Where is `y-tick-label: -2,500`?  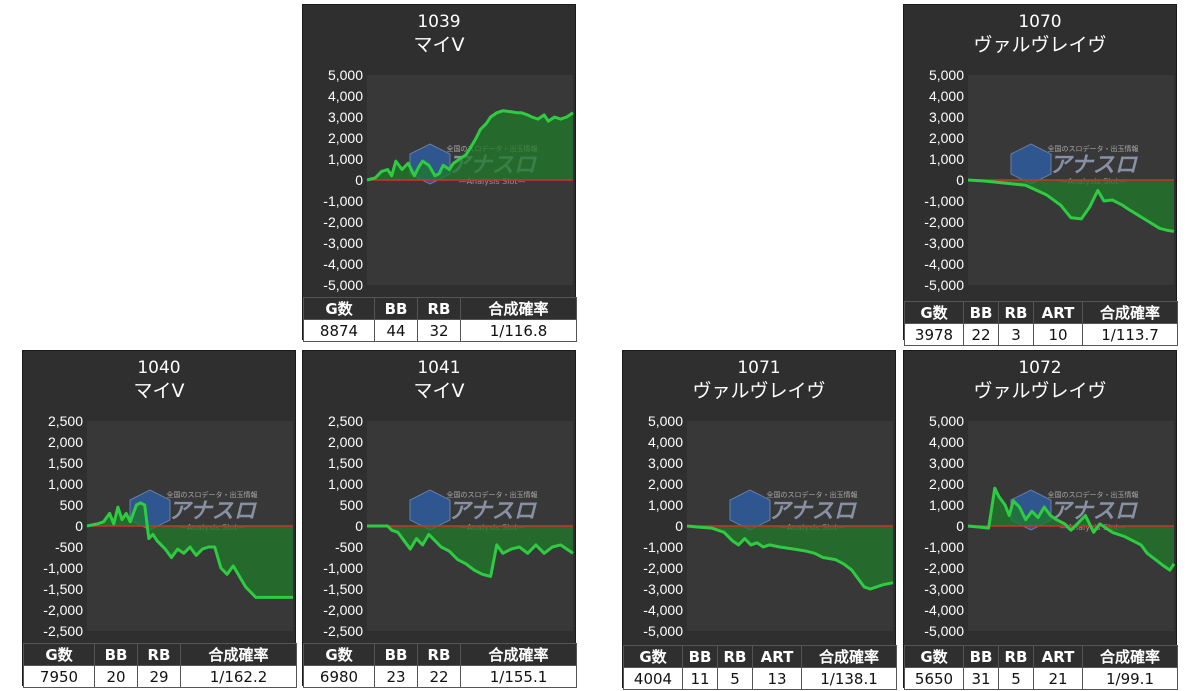
y-tick-label: -2,500 is located at coordinates (343, 631).